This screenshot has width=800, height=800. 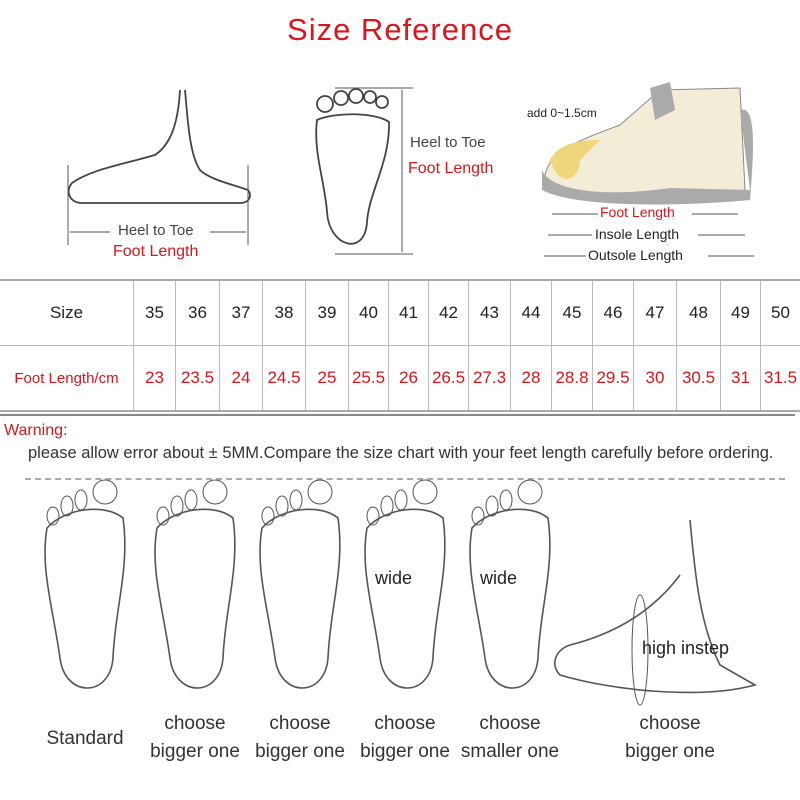 What do you see at coordinates (154, 378) in the screenshot?
I see `foot-length-cell: 23` at bounding box center [154, 378].